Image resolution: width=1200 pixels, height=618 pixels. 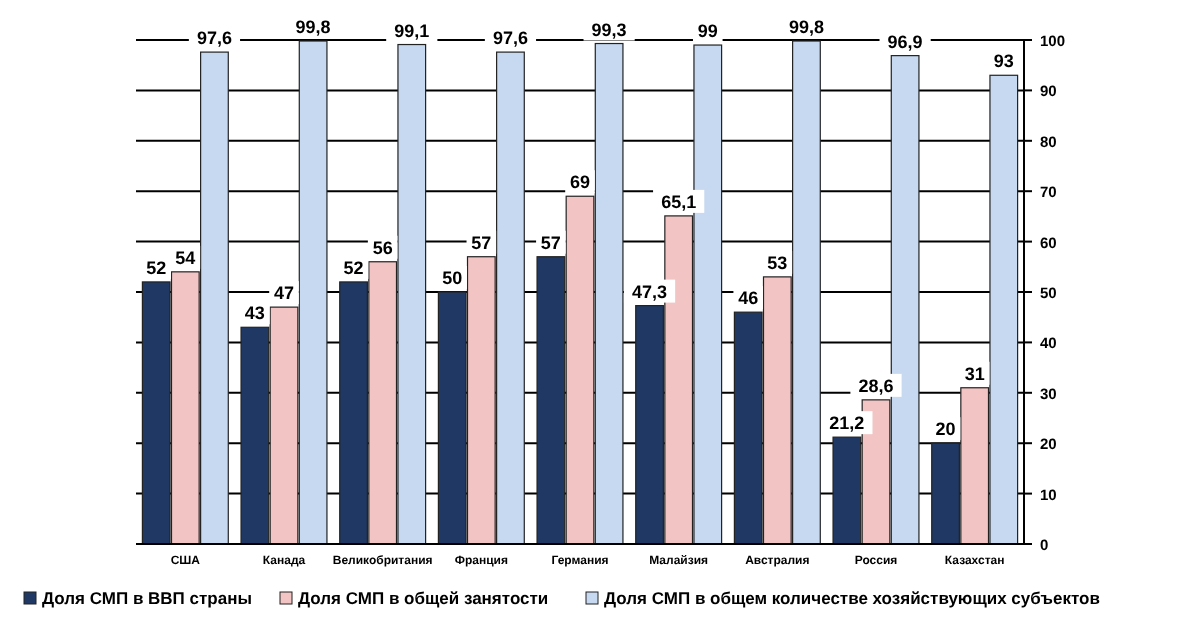 I want to click on data-label: 99, so click(x=707, y=31).